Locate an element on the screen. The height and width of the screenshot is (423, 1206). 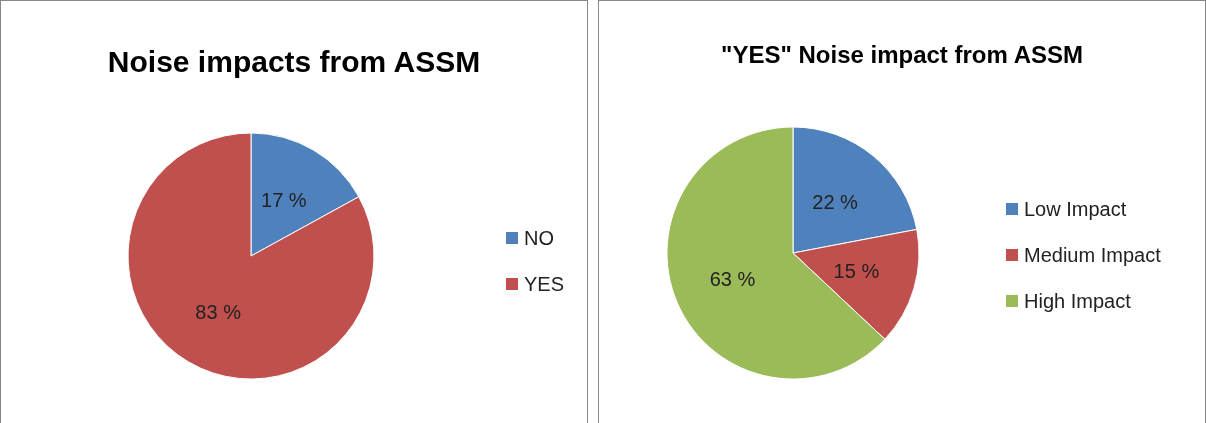
data-label: 17 % is located at coordinates (284, 200).